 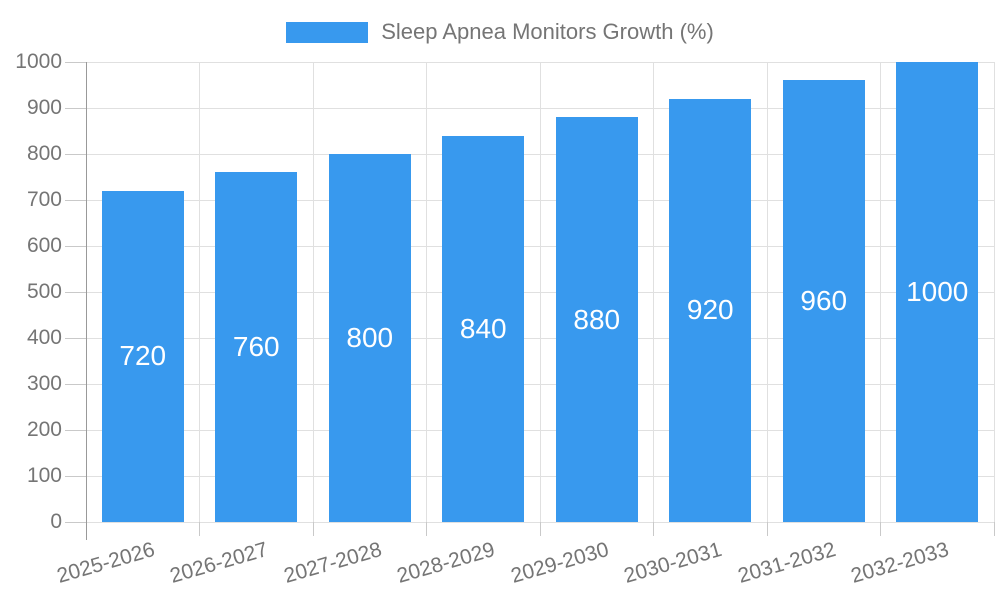 I want to click on legend: Sleep Apnea Monitors Growth (%), so click(x=500, y=31).